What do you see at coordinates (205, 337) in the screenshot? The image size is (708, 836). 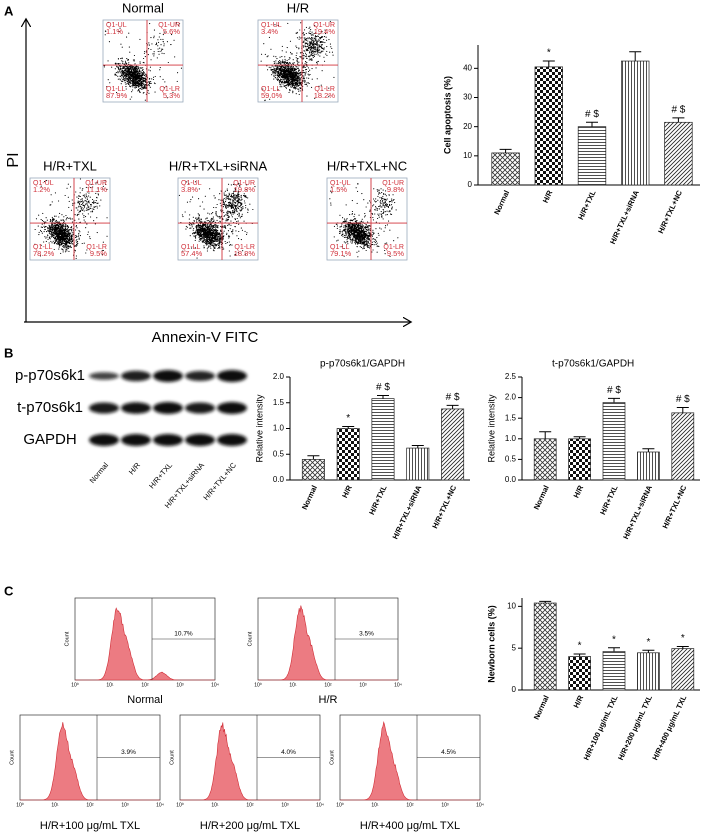 I see `axis-label: Annexin-V FITC` at bounding box center [205, 337].